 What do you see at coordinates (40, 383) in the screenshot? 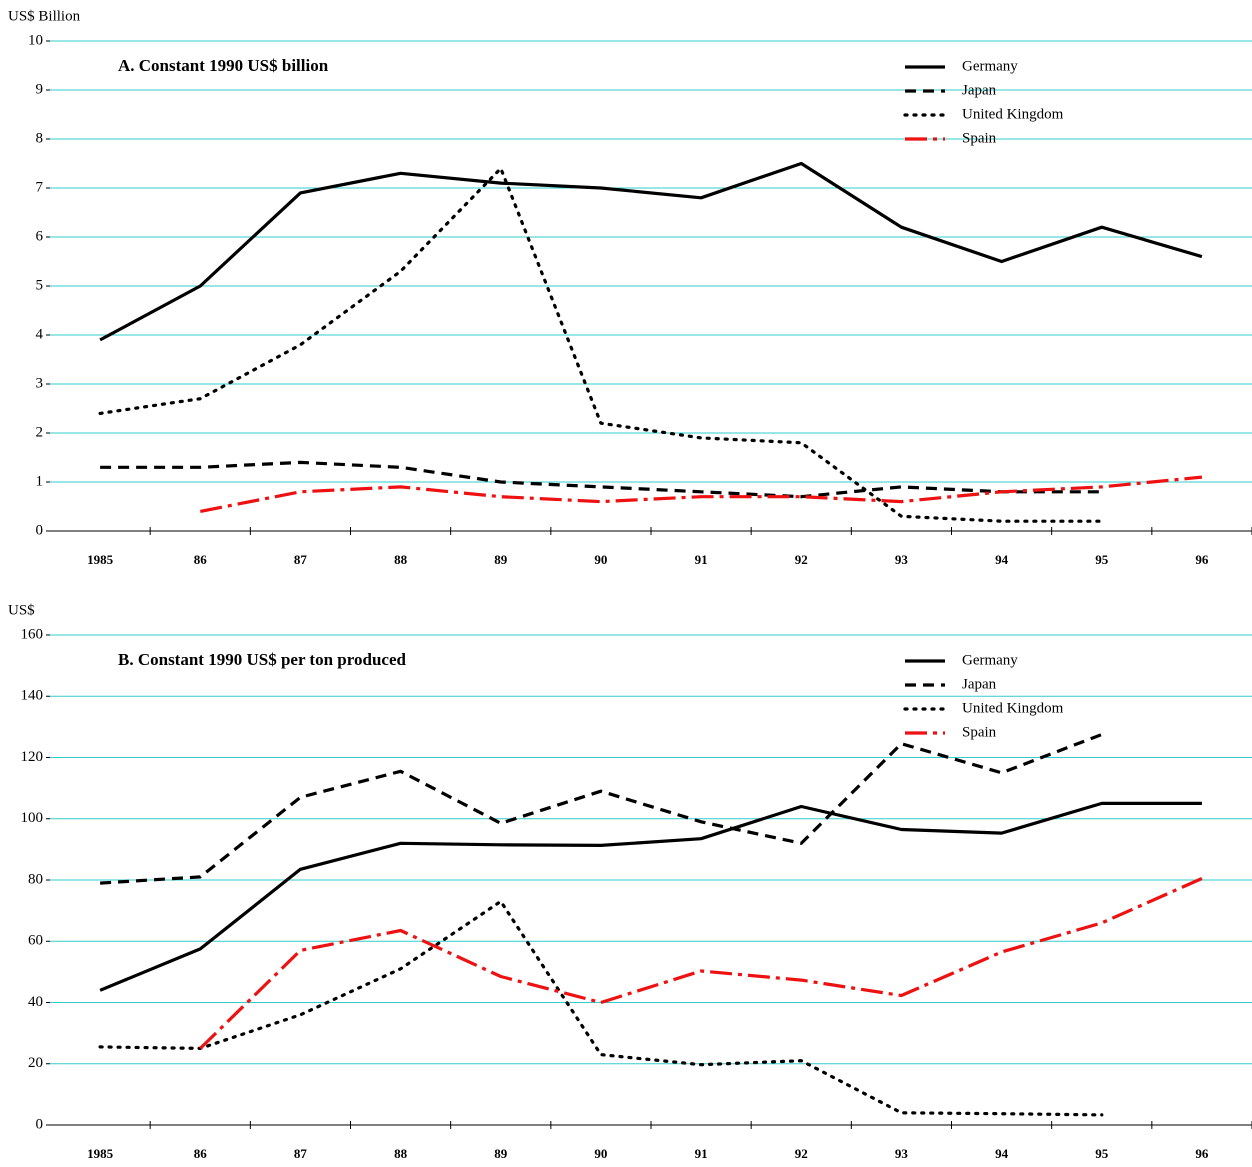
I see `y-tick-label: 3` at bounding box center [40, 383].